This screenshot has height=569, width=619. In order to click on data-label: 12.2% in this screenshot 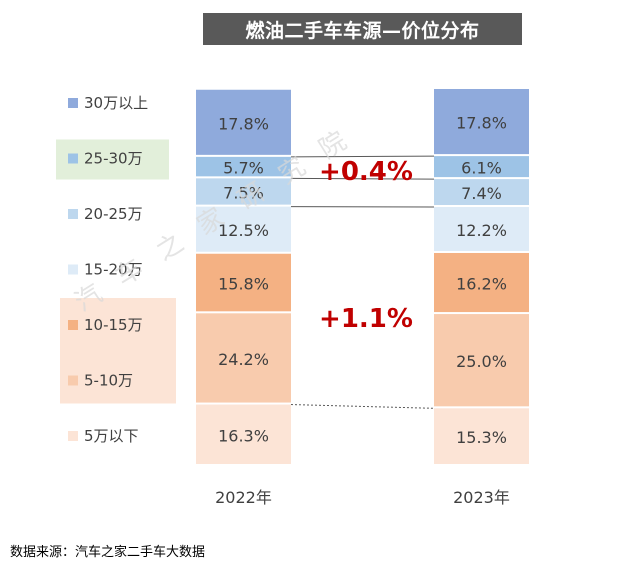, I will do `click(481, 230)`.